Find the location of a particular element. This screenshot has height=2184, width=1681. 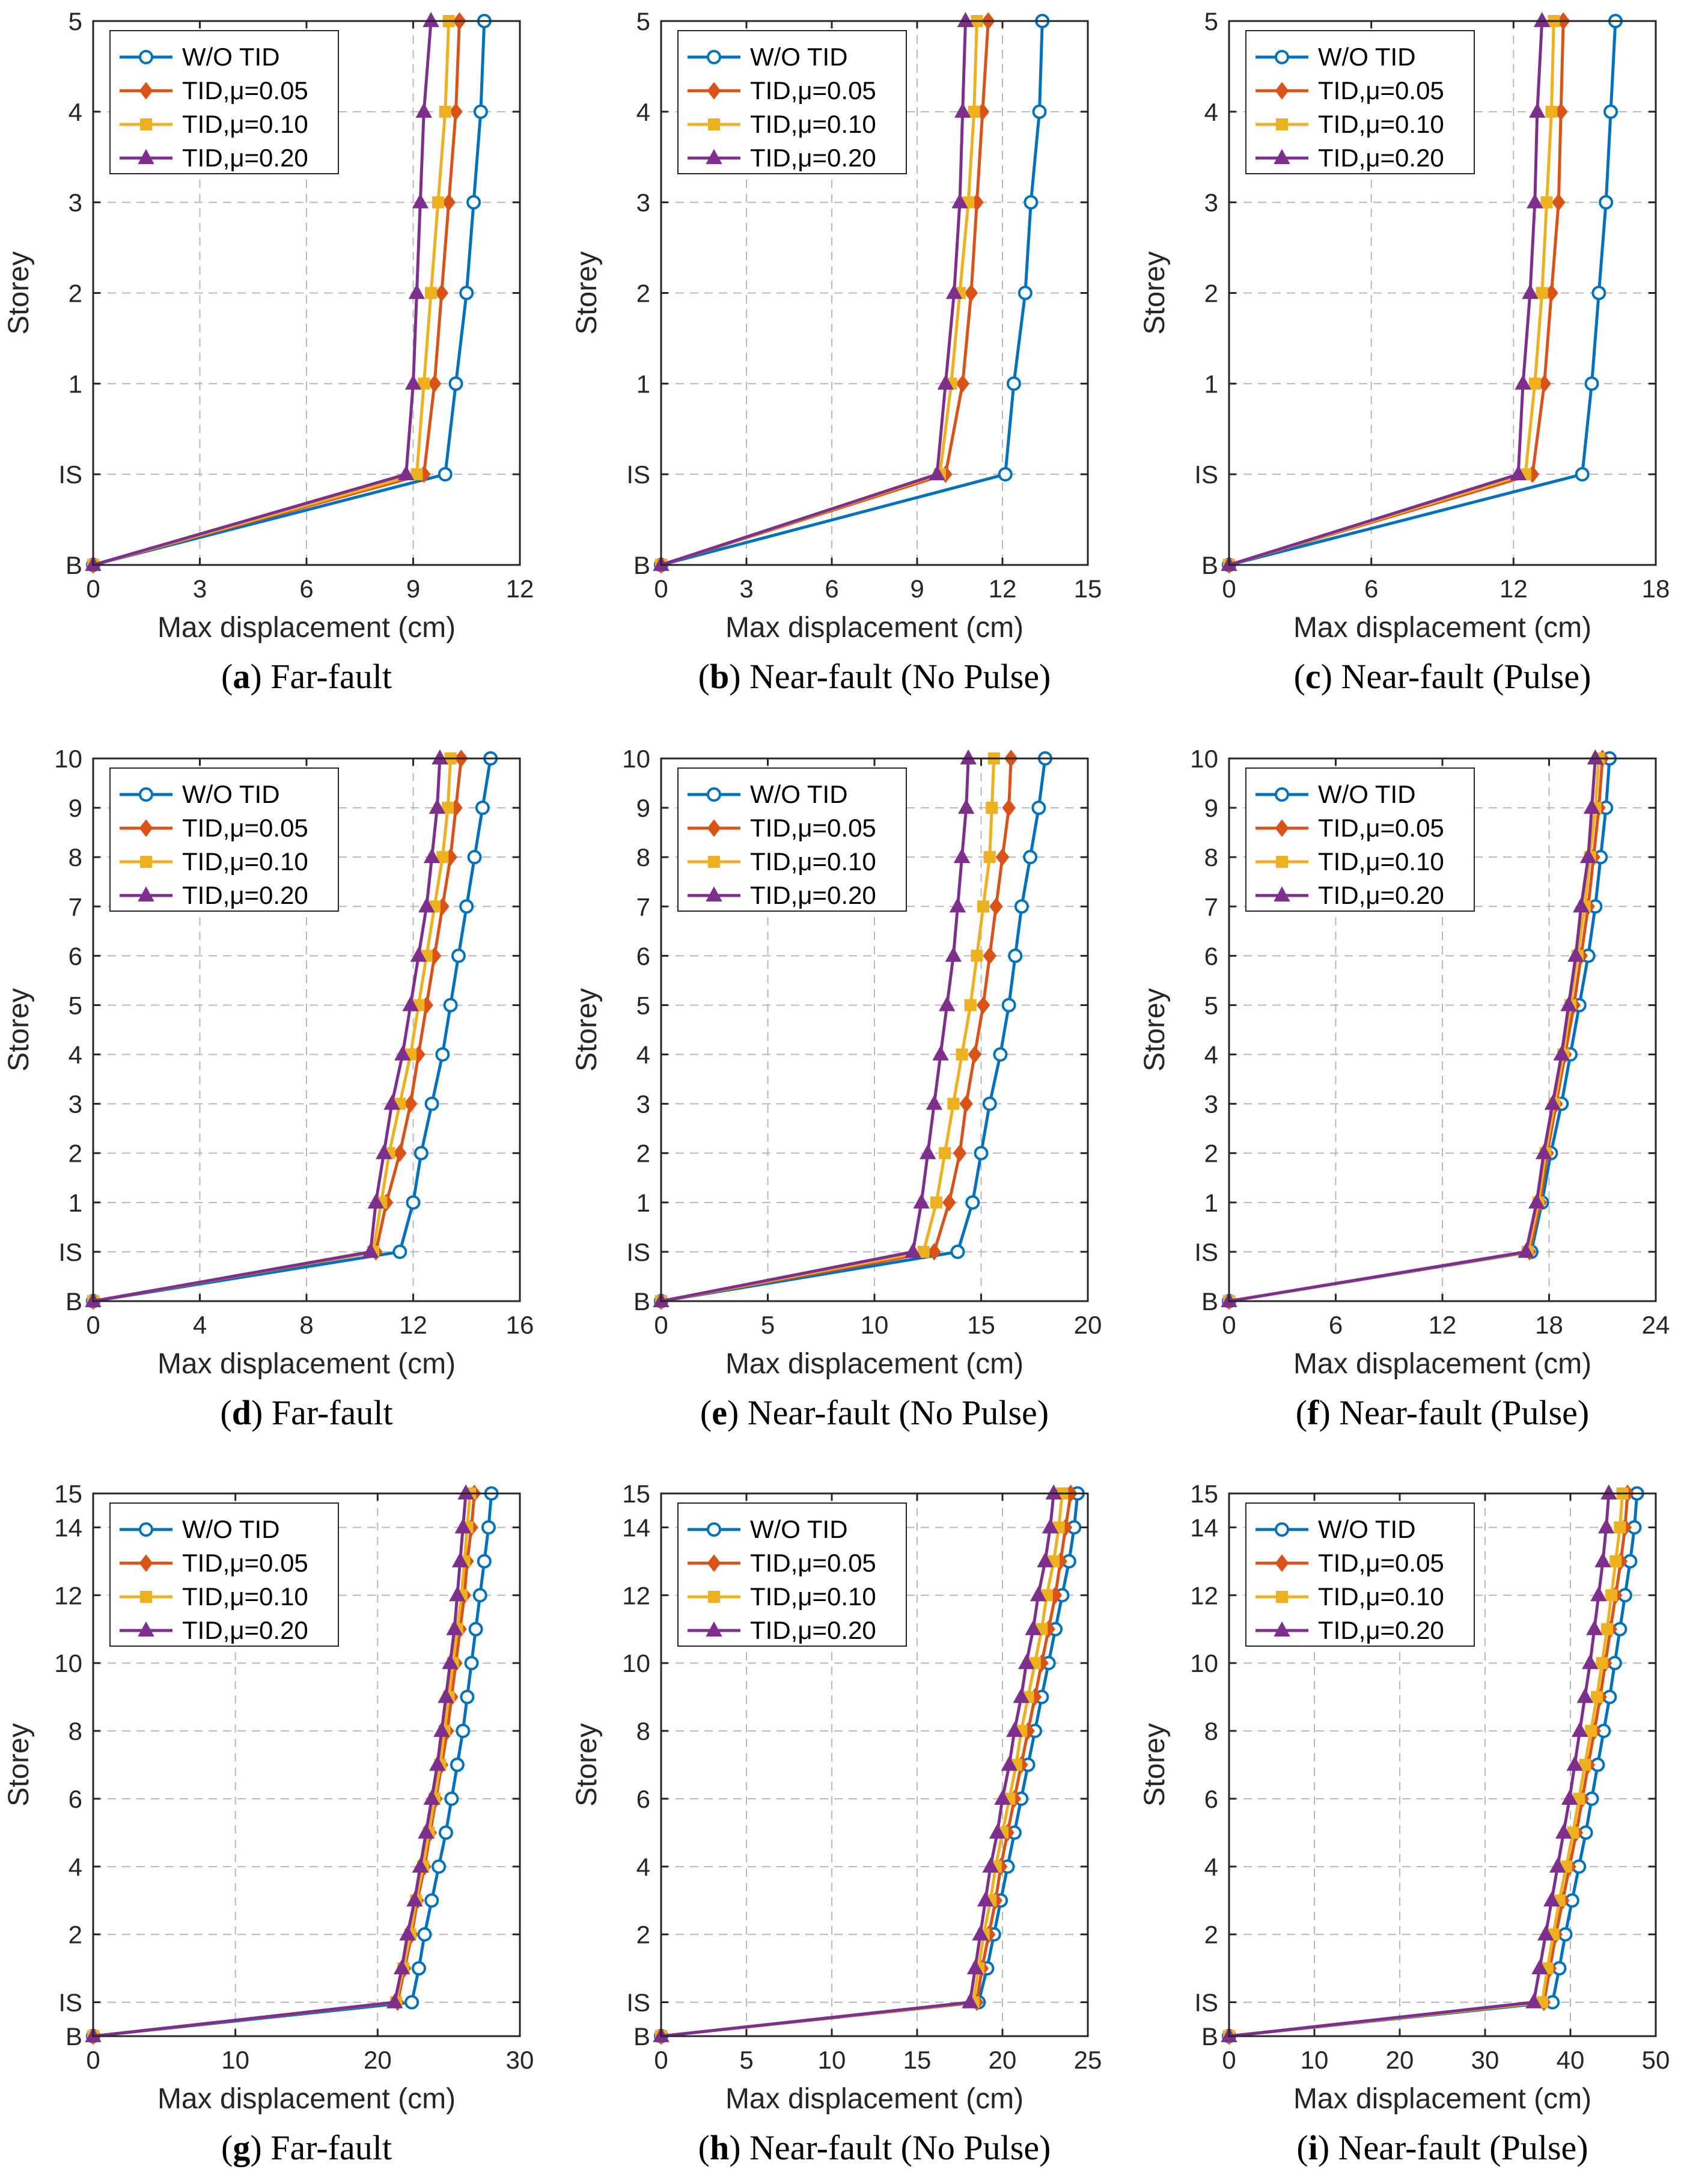

x-tick-label: 0 is located at coordinates (1229, 2060).